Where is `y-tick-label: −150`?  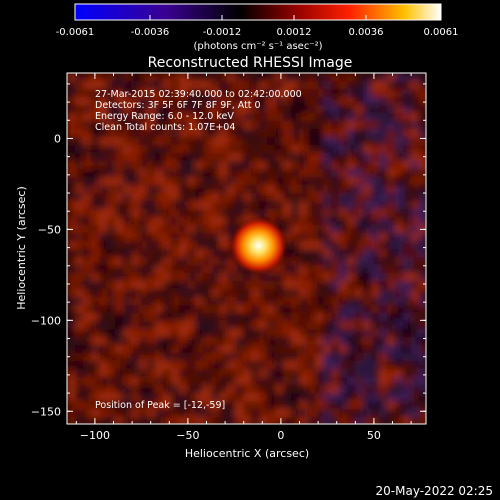
y-tick-label: −150 is located at coordinates (46, 411).